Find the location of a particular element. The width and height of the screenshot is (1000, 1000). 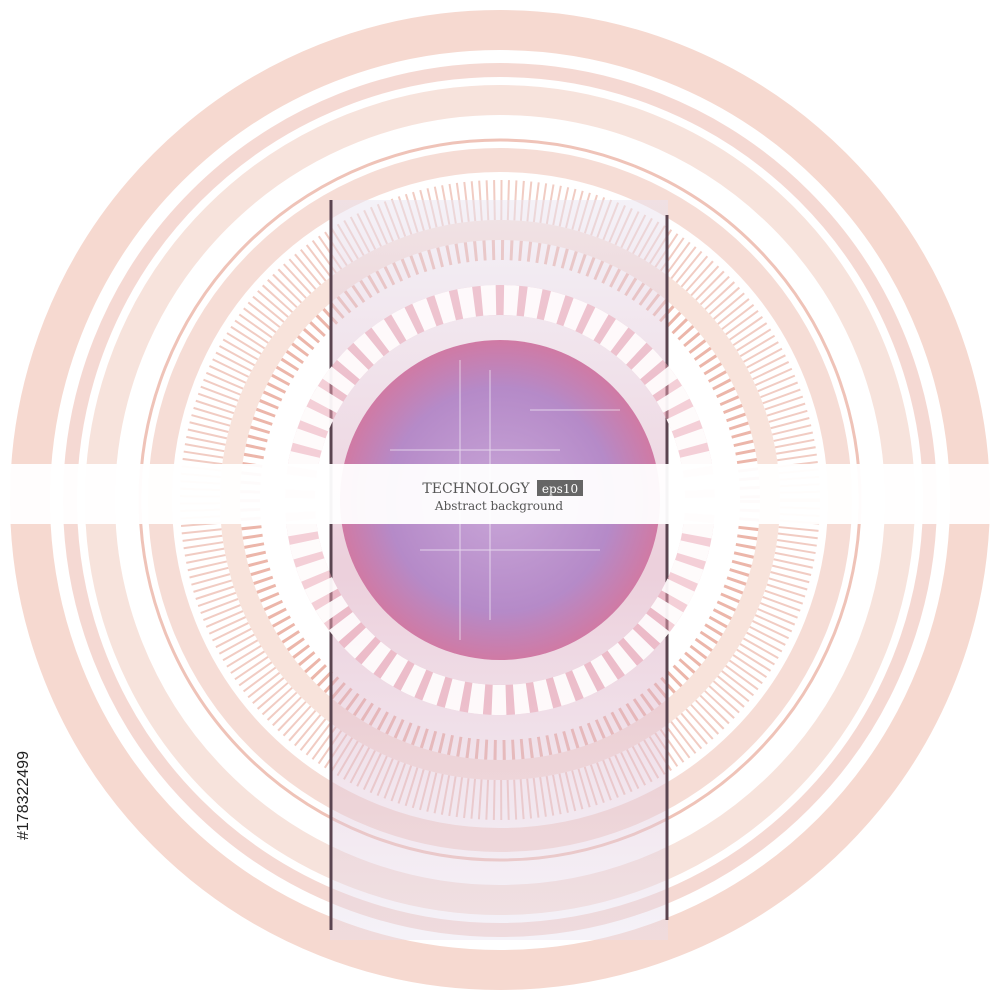

banner-title: TECHNOLOGY is located at coordinates (476, 489).